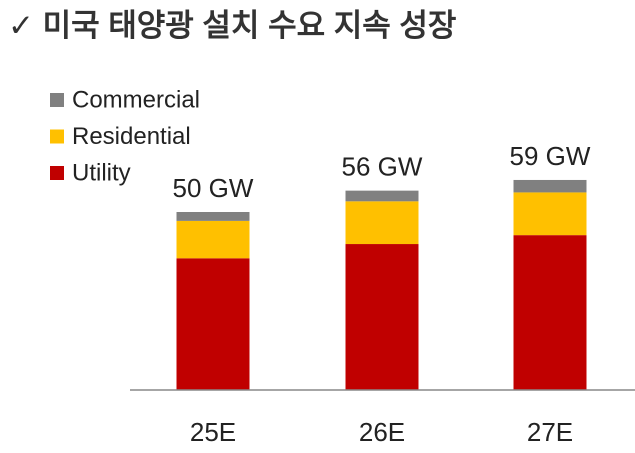  What do you see at coordinates (213, 188) in the screenshot?
I see `total-label: 50 GW` at bounding box center [213, 188].